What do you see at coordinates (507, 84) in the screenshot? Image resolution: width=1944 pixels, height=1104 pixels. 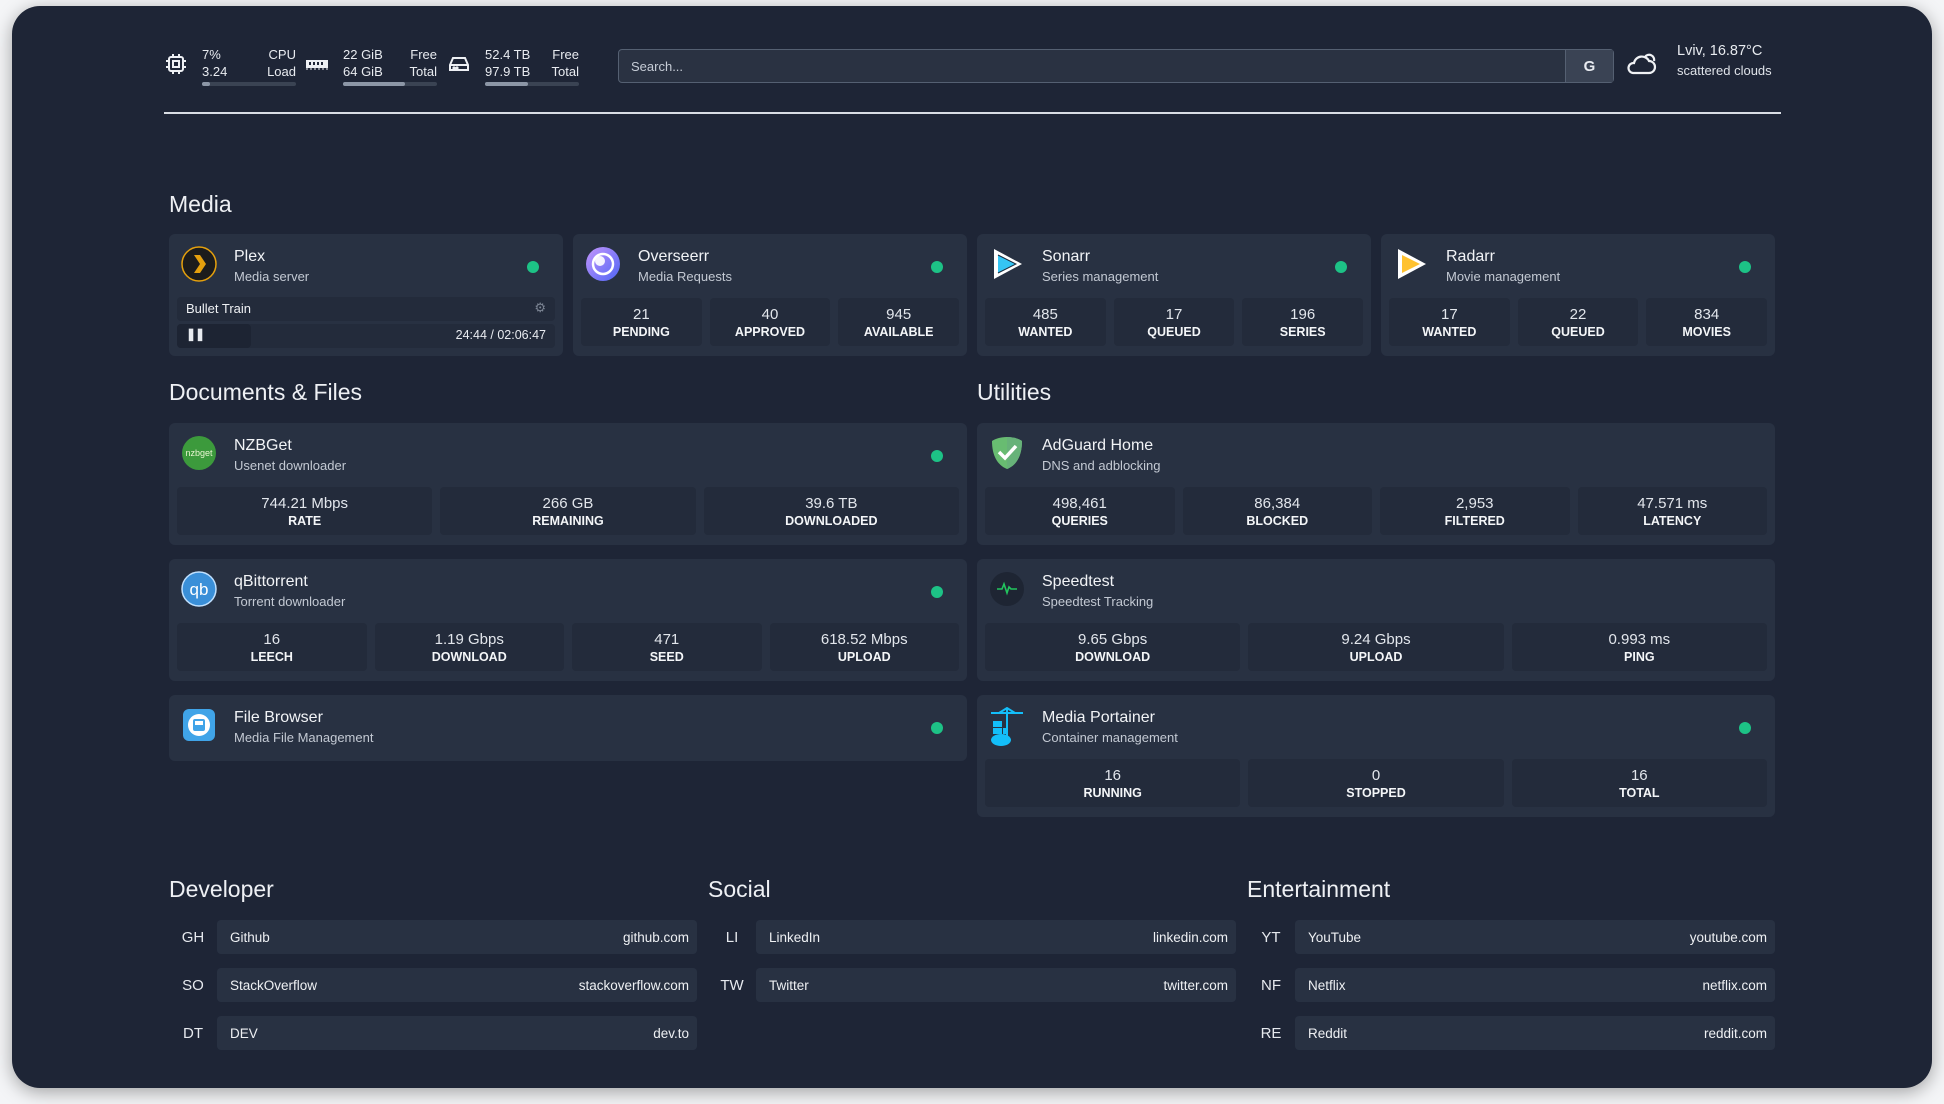 I see `disk-usage-fill` at bounding box center [507, 84].